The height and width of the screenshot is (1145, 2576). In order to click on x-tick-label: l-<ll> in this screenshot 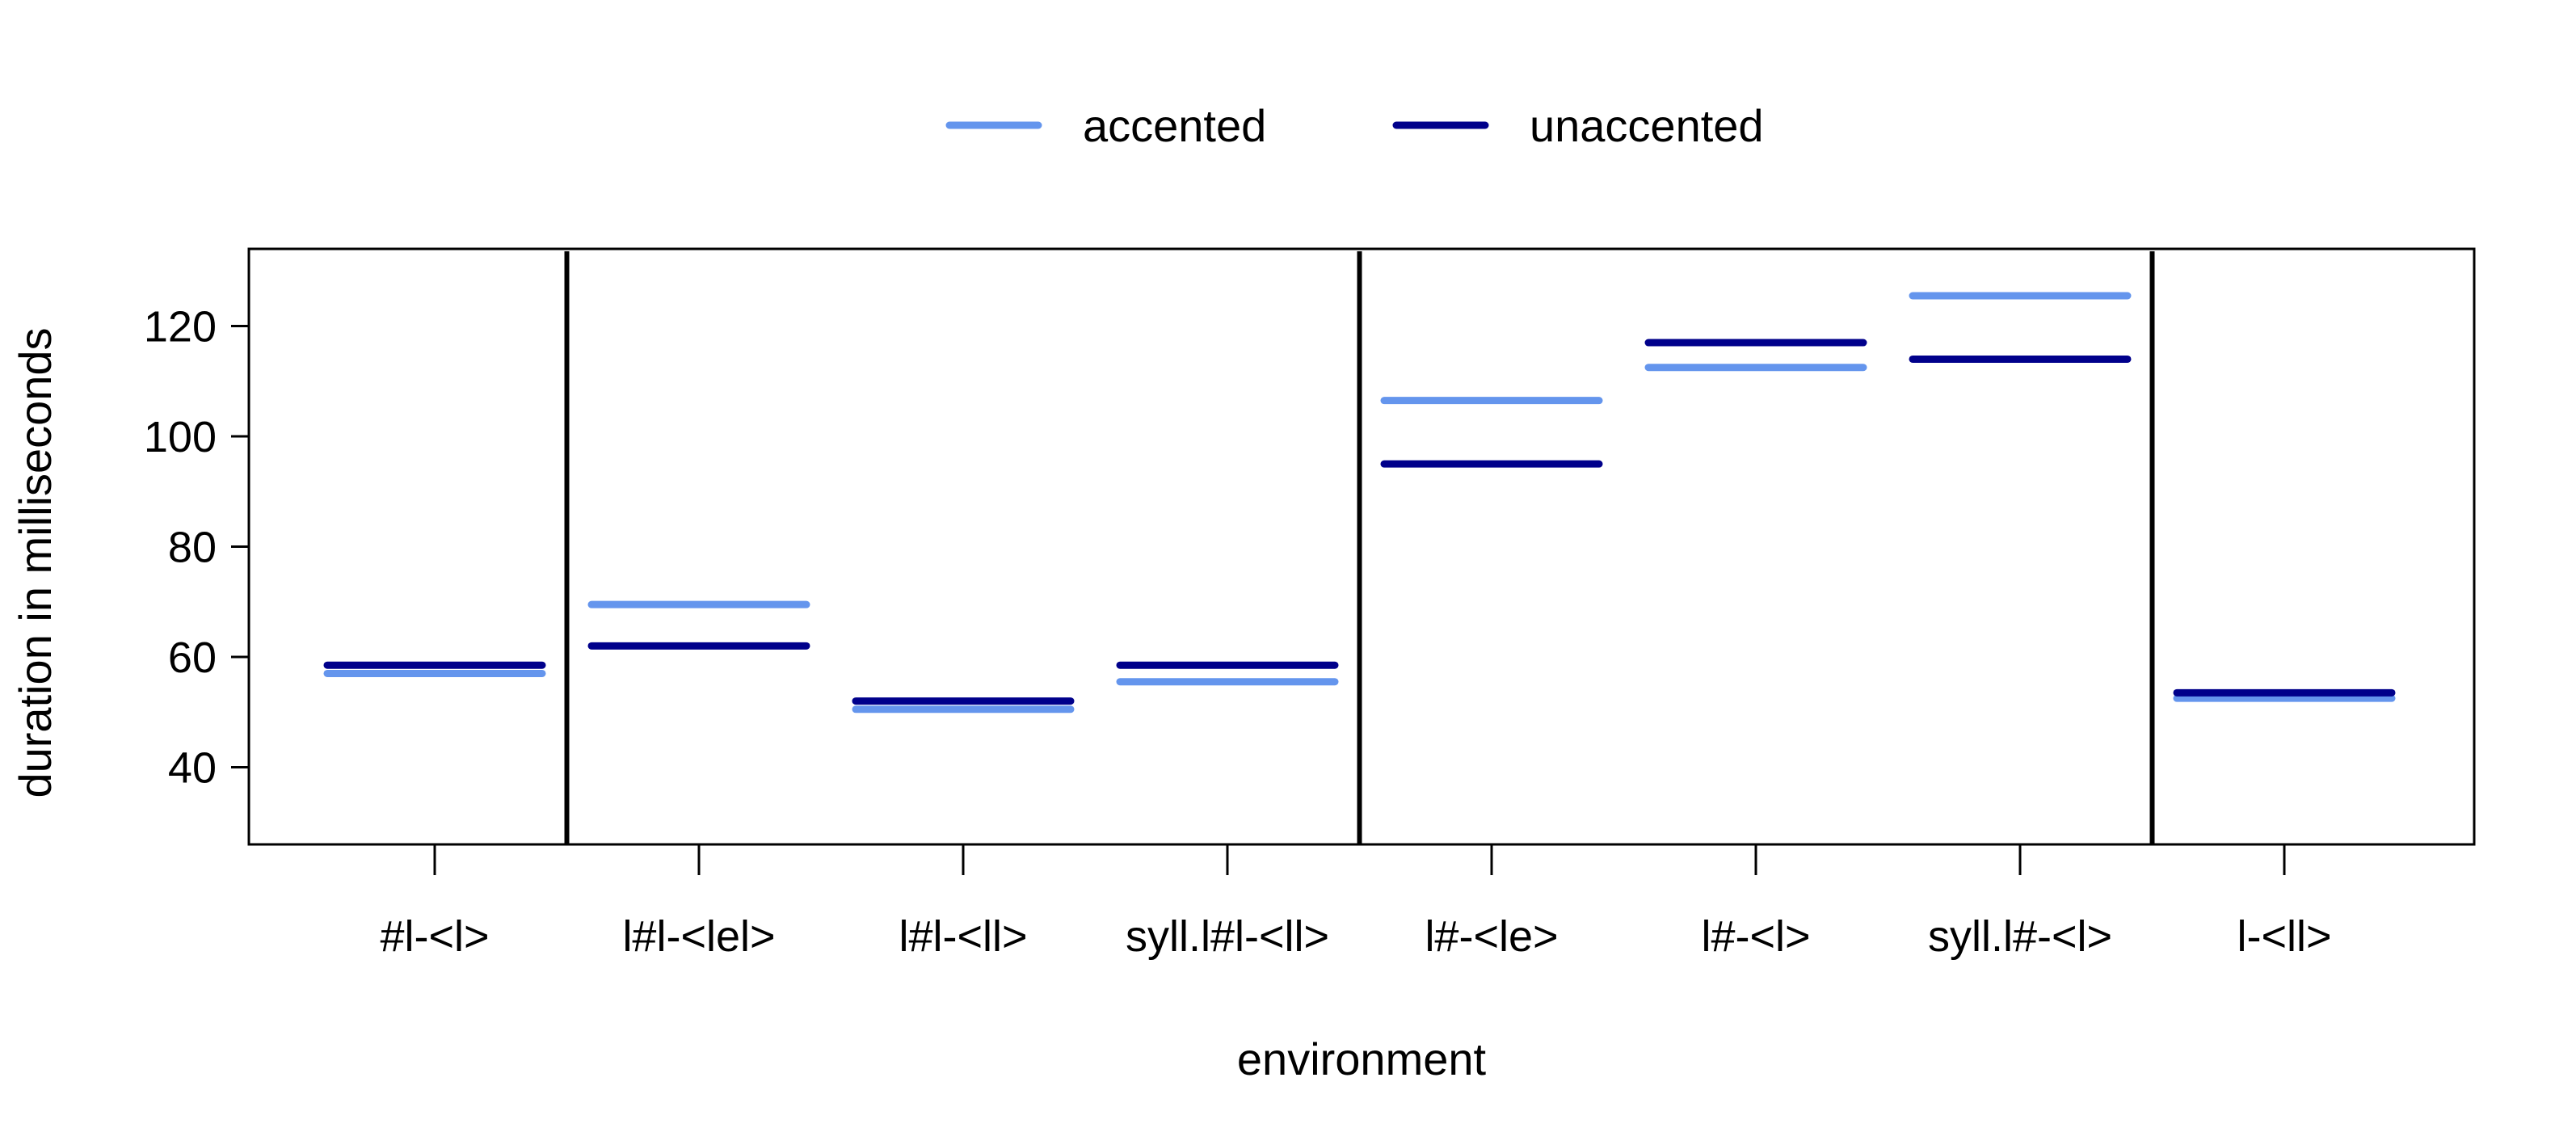, I will do `click(2284, 937)`.